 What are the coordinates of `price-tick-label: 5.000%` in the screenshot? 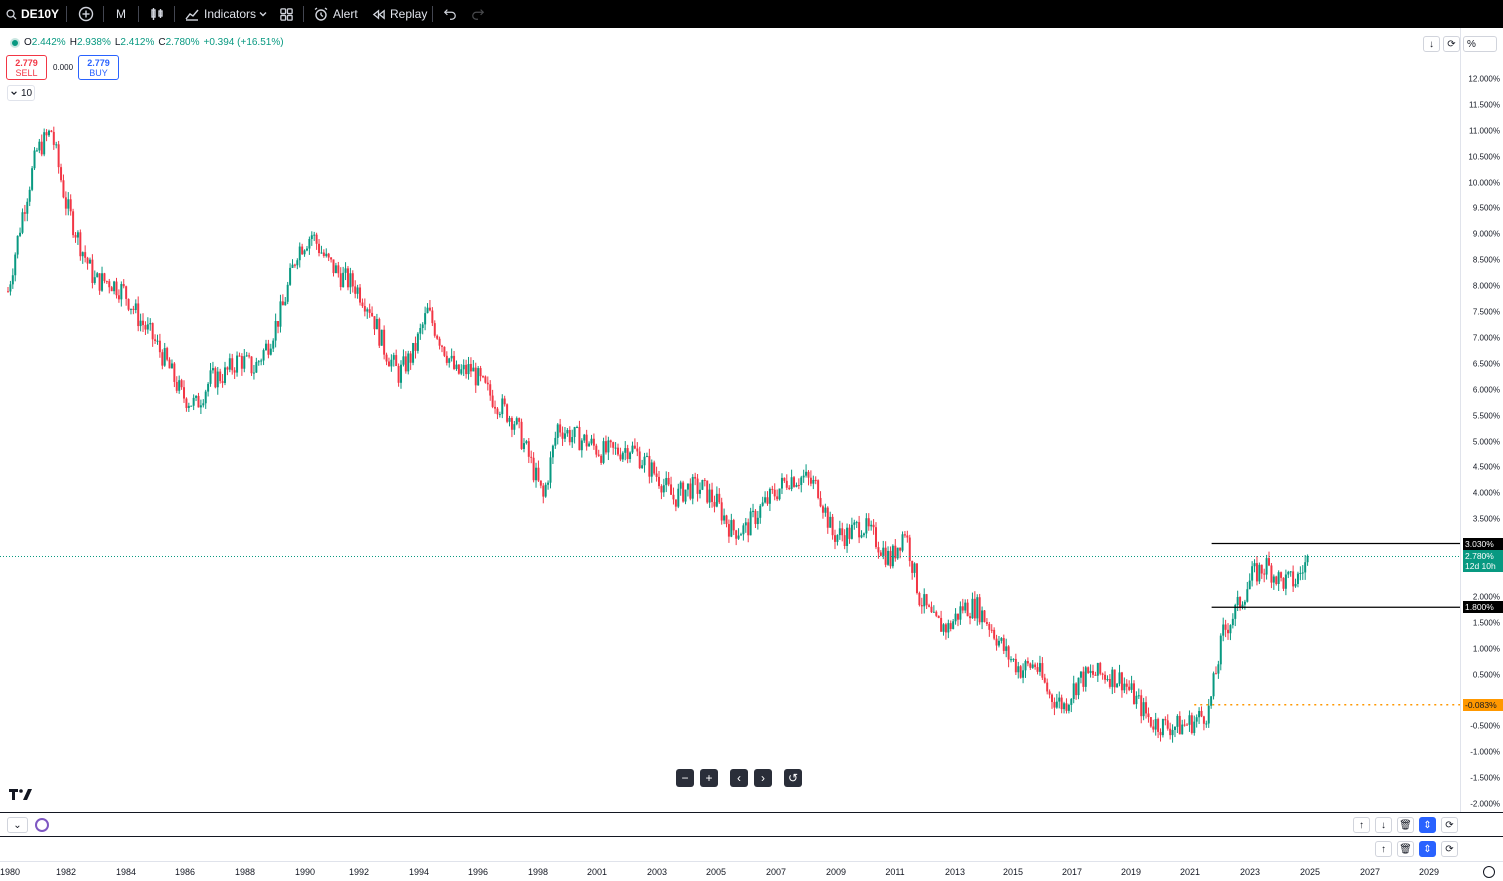 It's located at (1486, 441).